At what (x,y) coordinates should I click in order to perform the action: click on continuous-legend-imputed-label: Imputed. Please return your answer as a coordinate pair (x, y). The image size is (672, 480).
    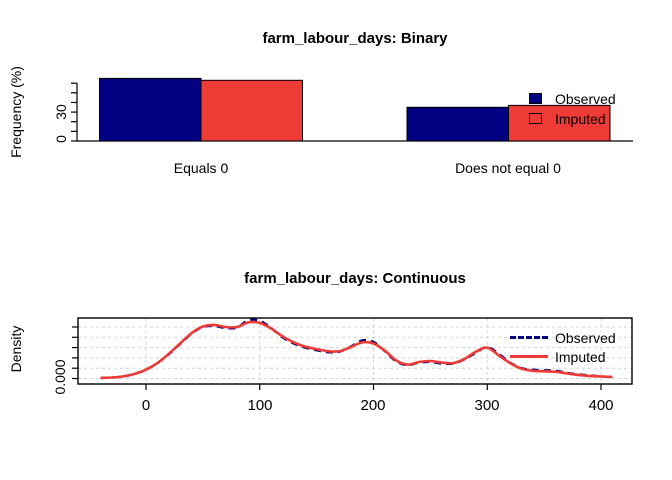
    Looking at the image, I should click on (580, 357).